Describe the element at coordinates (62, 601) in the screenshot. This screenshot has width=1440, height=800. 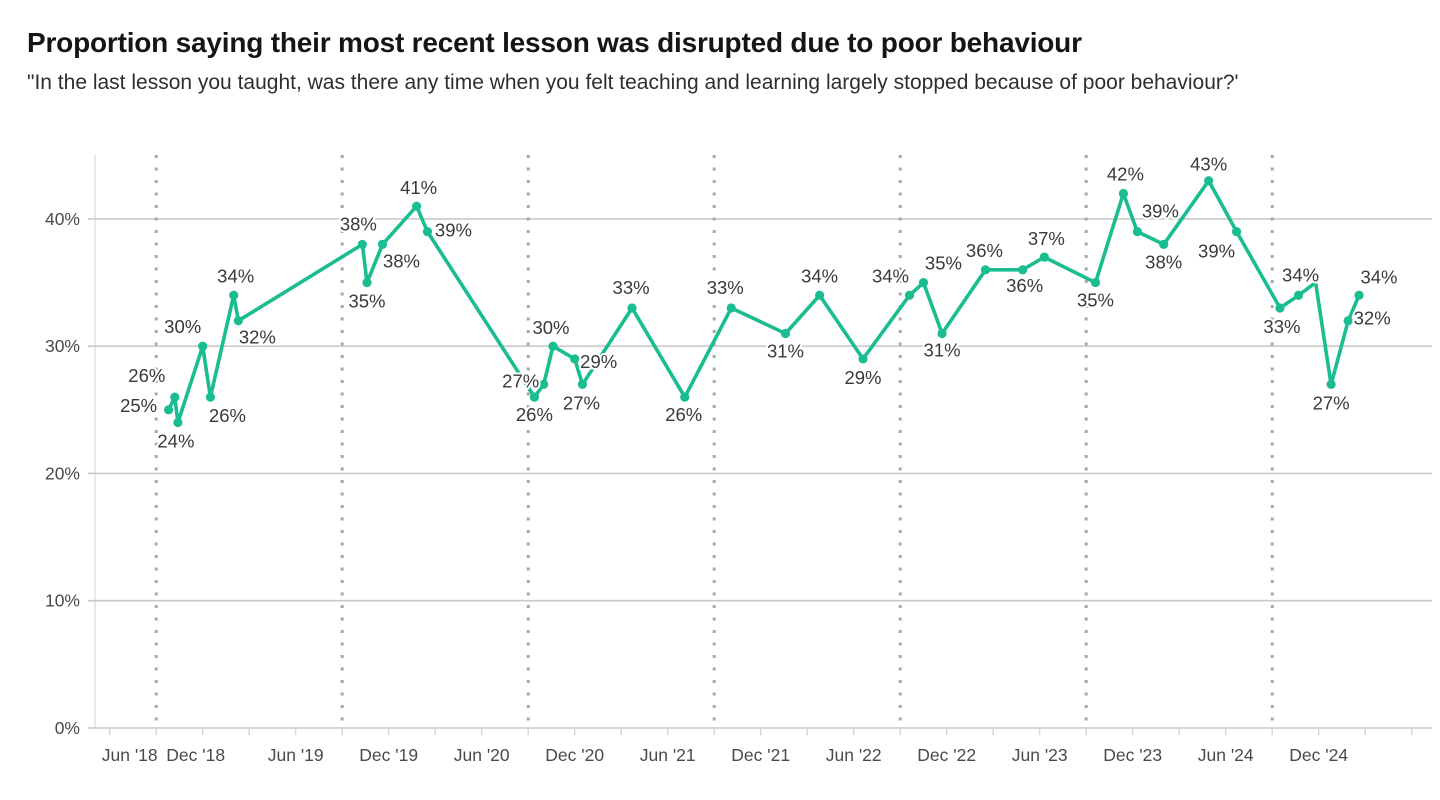
I see `y-tick-label: 10%` at that location.